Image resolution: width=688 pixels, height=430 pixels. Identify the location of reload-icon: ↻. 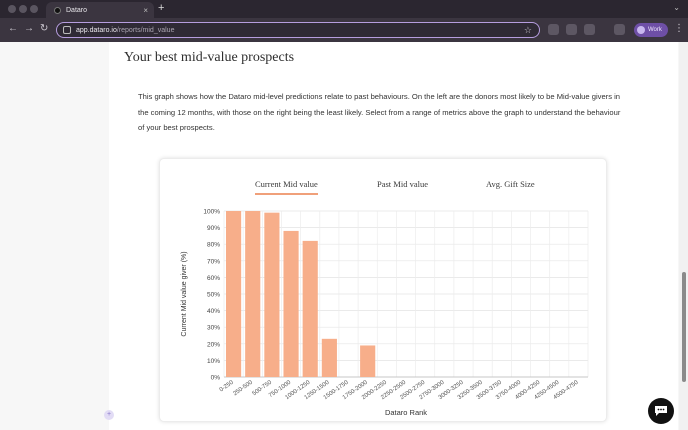
(44, 28).